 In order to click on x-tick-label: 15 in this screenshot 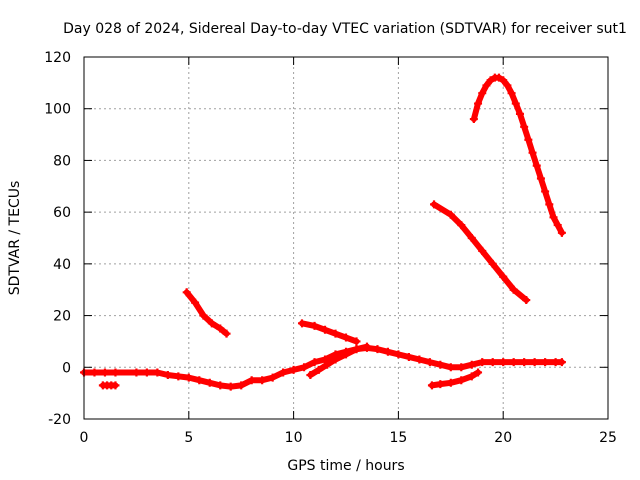, I will do `click(398, 438)`.